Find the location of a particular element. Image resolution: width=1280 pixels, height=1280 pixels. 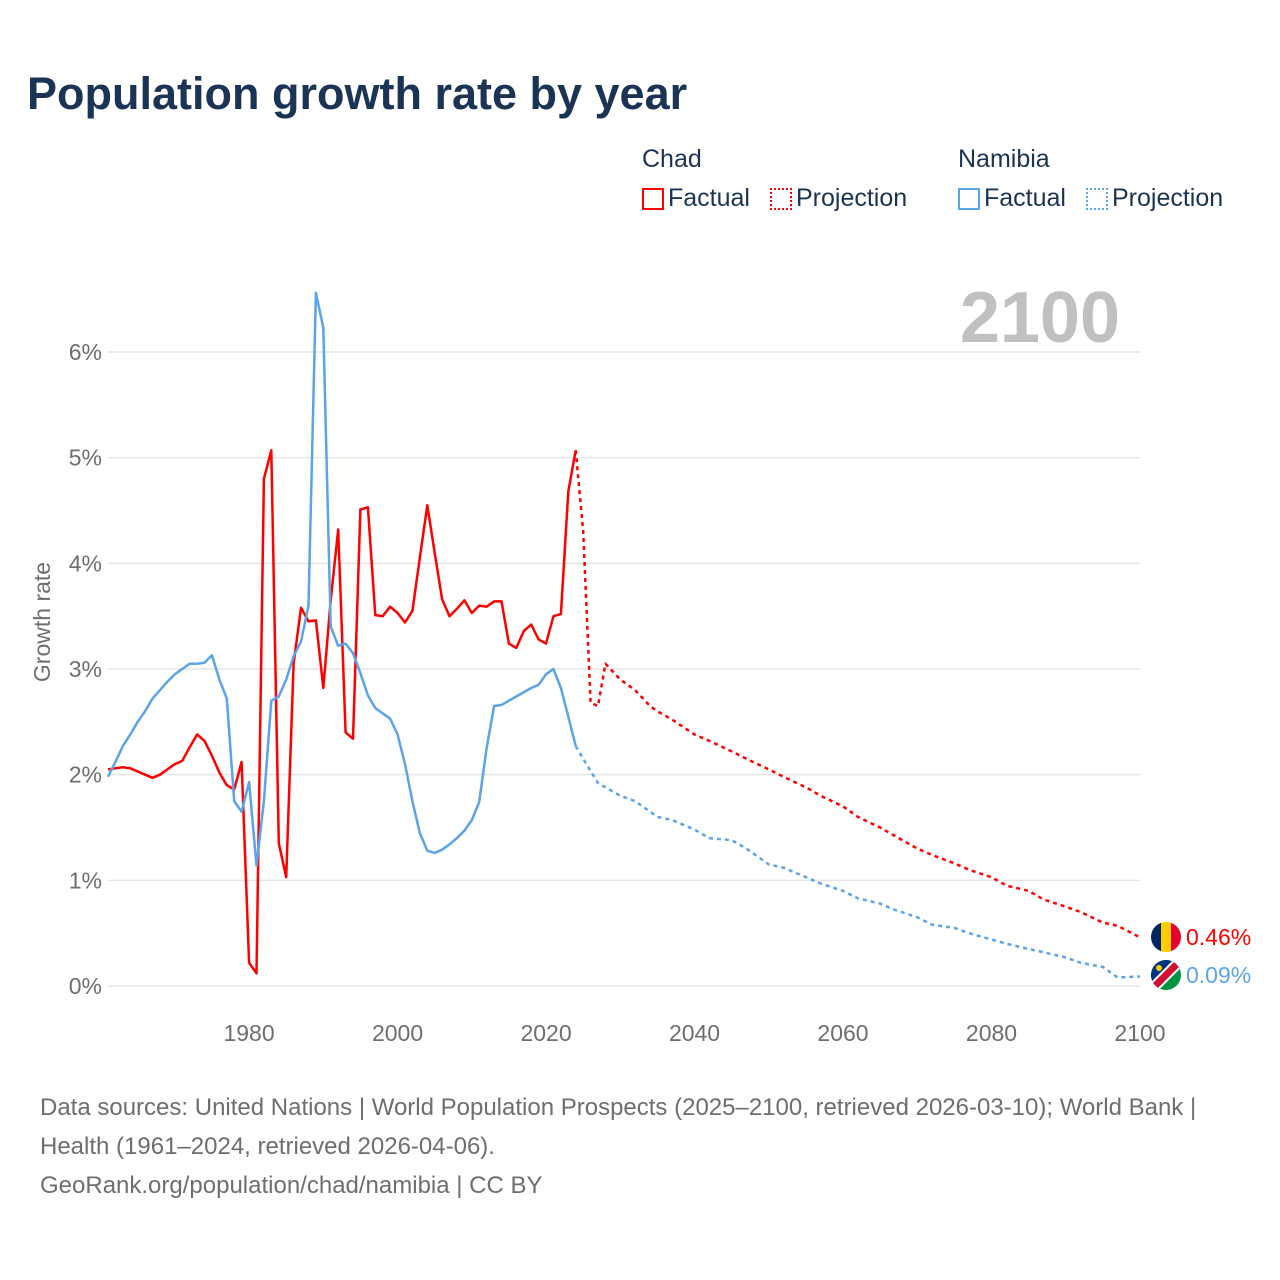

y-tick-label: 4% is located at coordinates (85, 563).